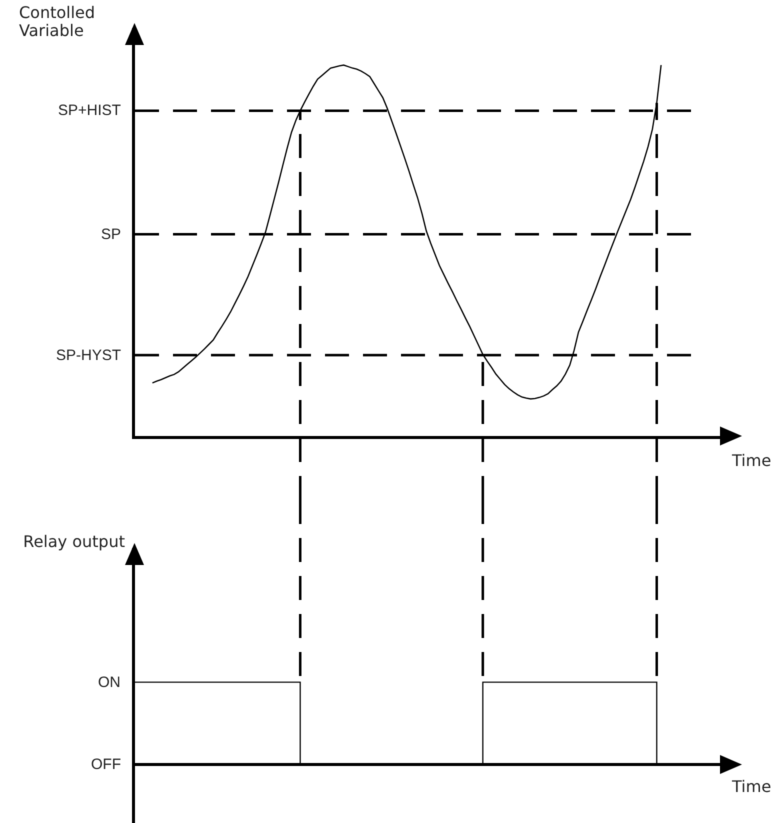  Describe the element at coordinates (74, 541) in the screenshot. I see `y-axis-title: Relay output` at that location.